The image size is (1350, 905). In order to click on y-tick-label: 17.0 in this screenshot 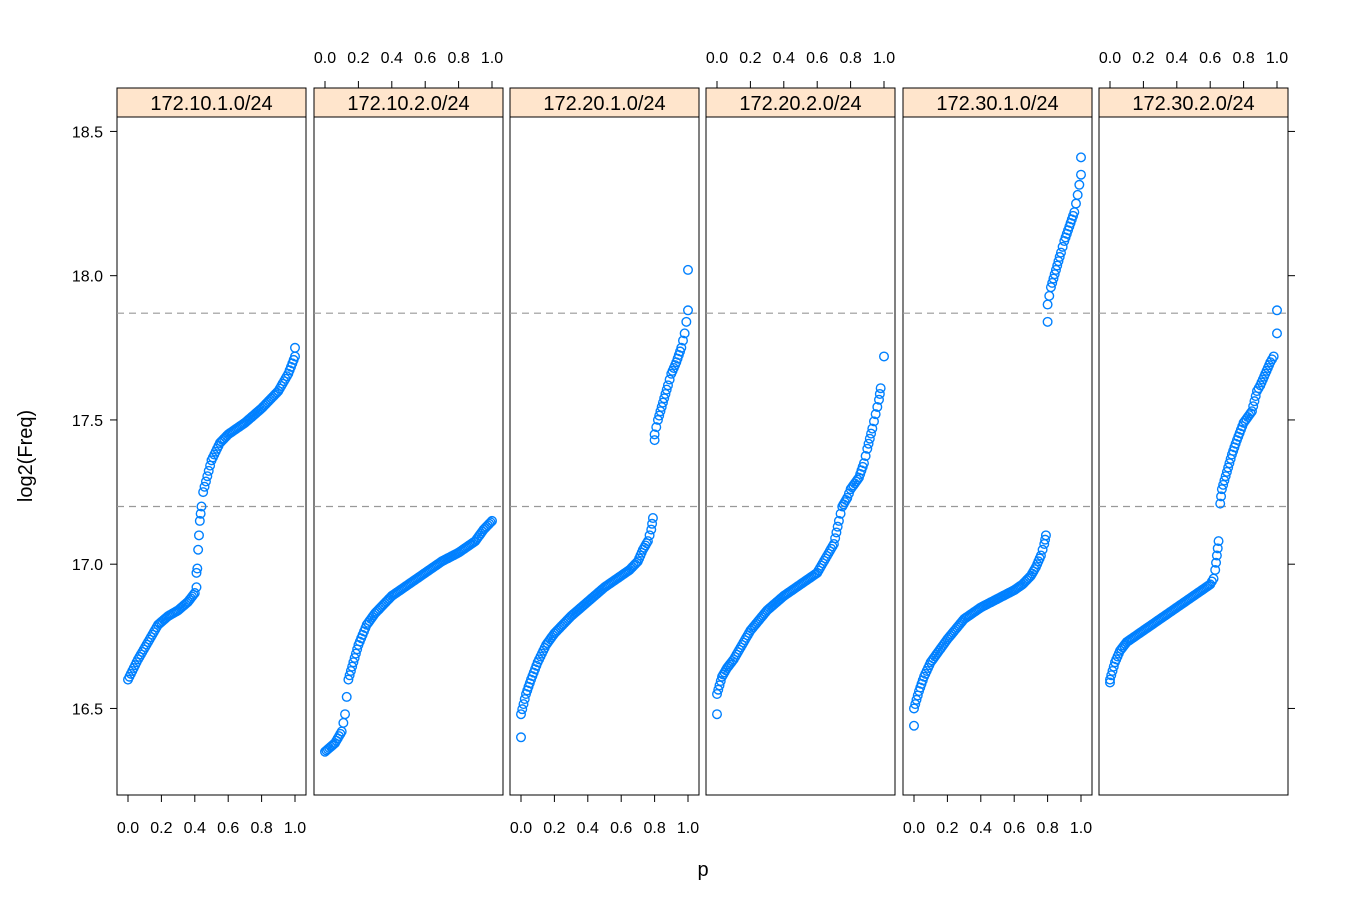, I will do `click(87, 565)`.